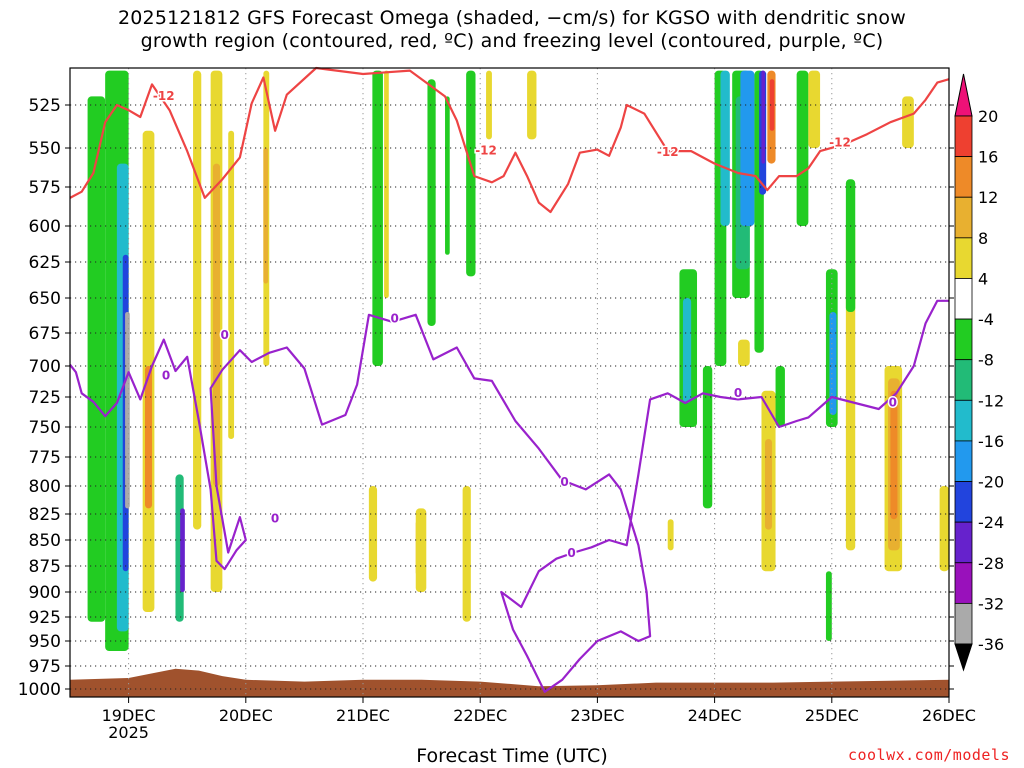 The height and width of the screenshot is (768, 1024). I want to click on x-tick-label: 20DEC, so click(246, 715).